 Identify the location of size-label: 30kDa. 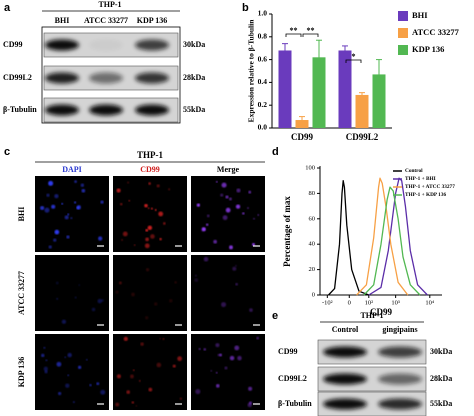
(194, 44).